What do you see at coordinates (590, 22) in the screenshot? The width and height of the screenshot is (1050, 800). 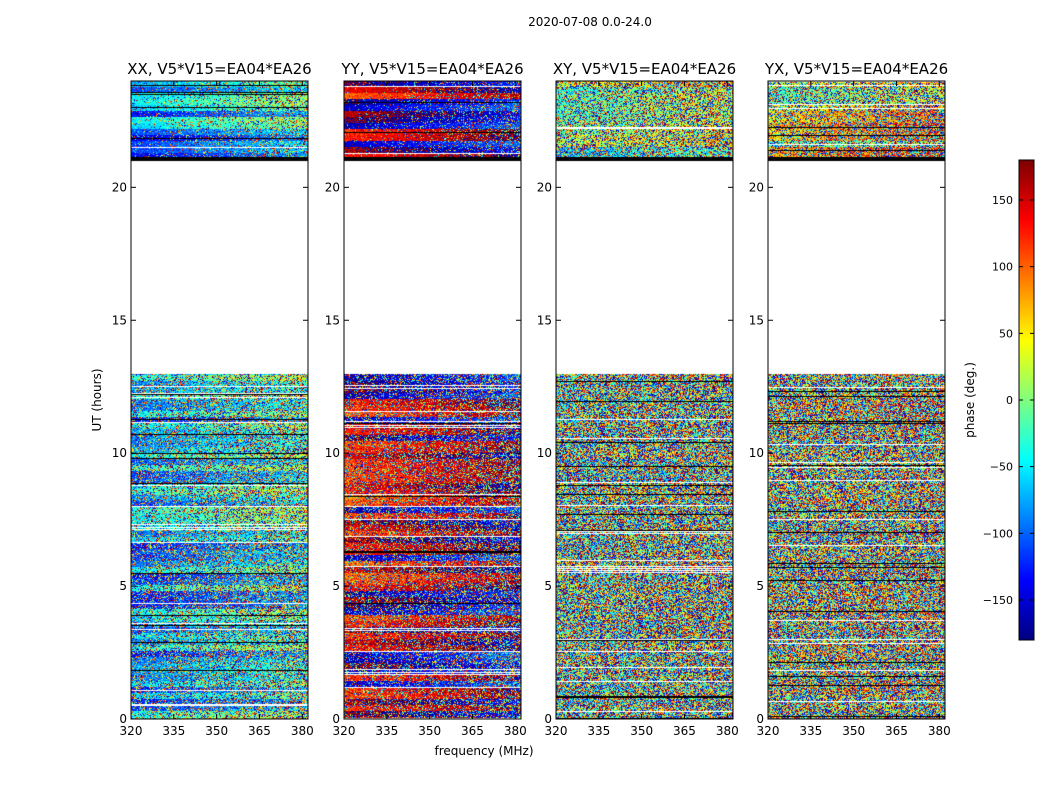 I see `figure-title: 2020-07-08 0.0-24.0` at bounding box center [590, 22].